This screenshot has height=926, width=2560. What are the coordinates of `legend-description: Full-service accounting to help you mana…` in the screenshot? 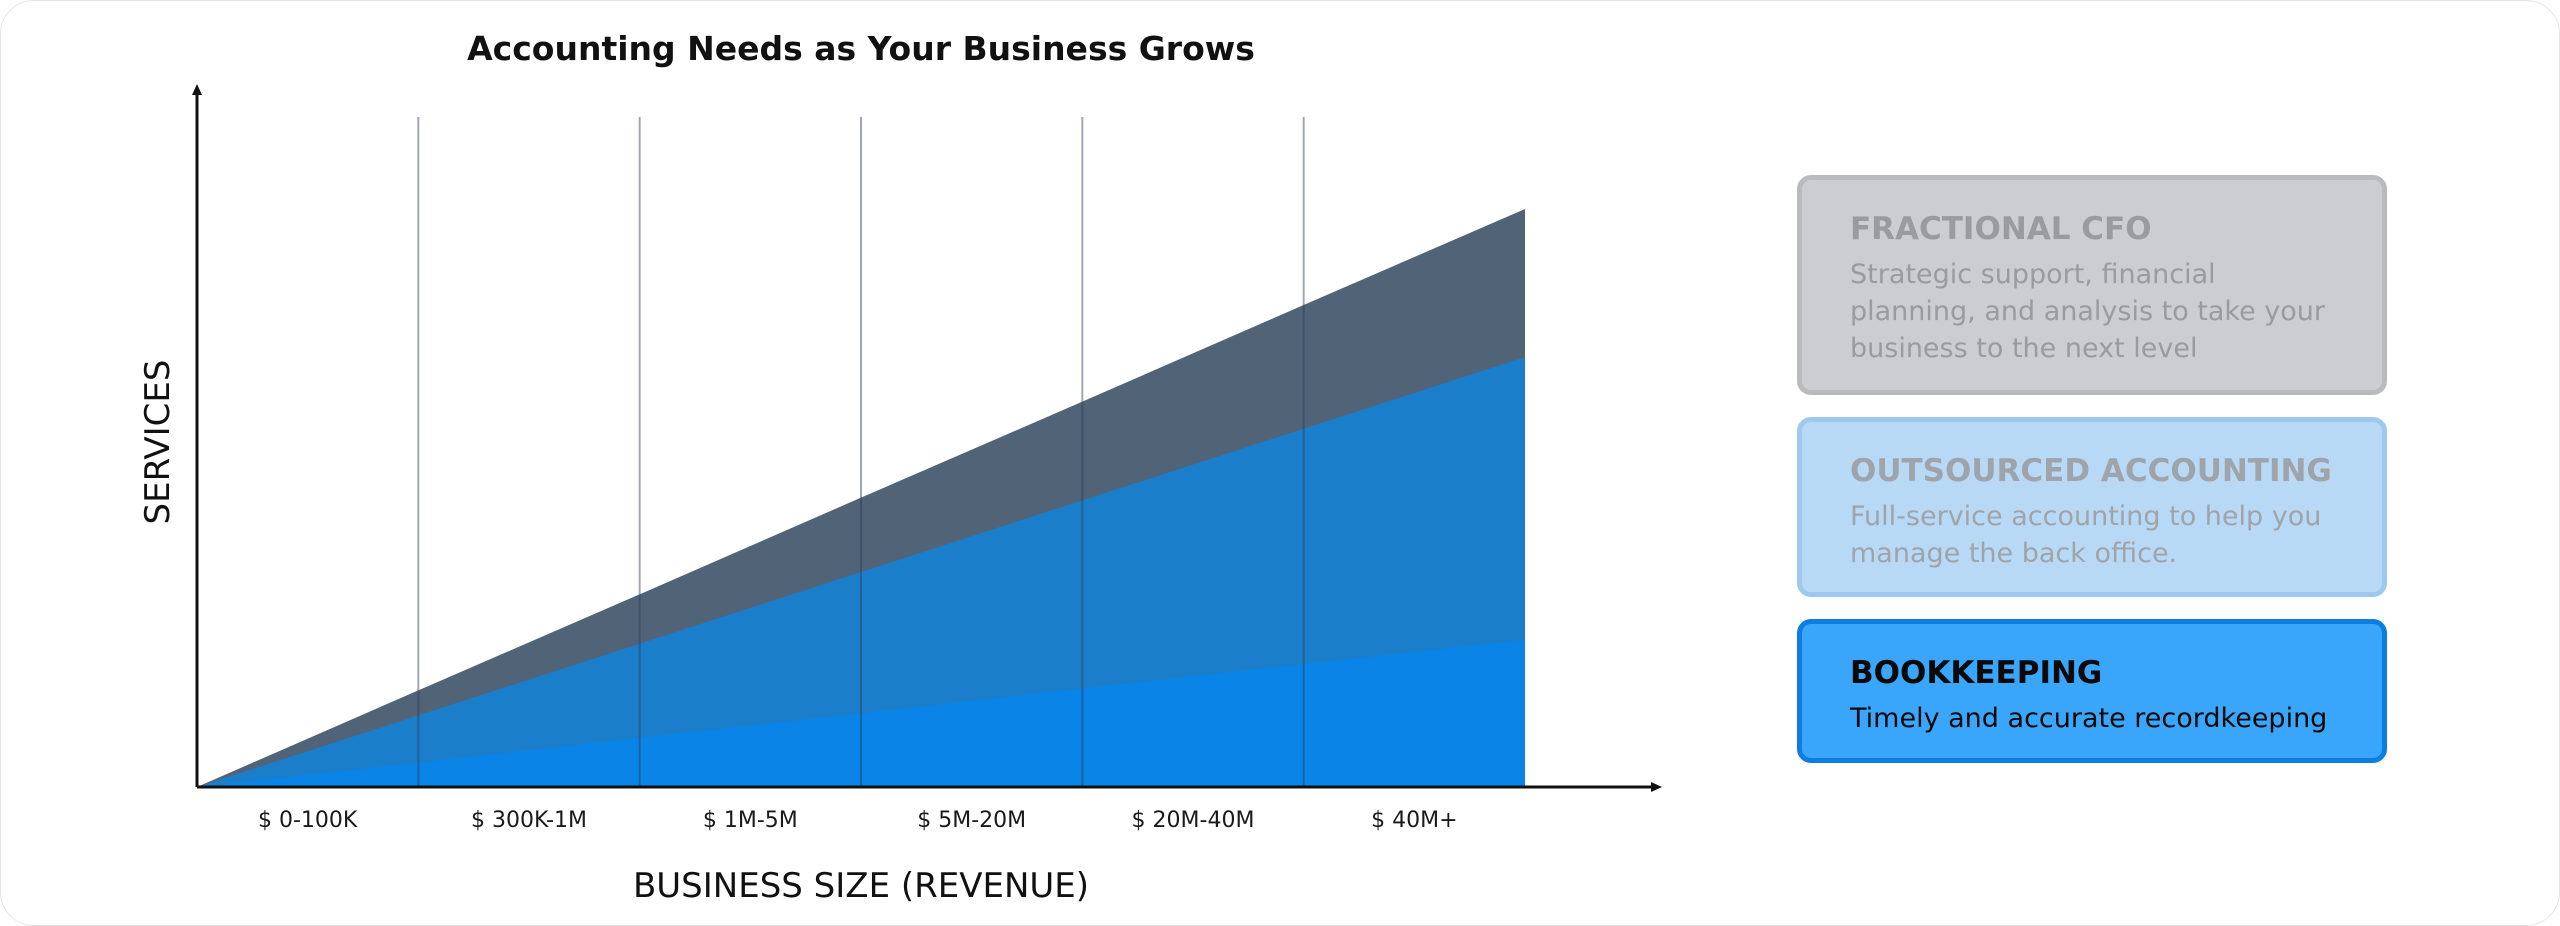 It's located at (2086, 535).